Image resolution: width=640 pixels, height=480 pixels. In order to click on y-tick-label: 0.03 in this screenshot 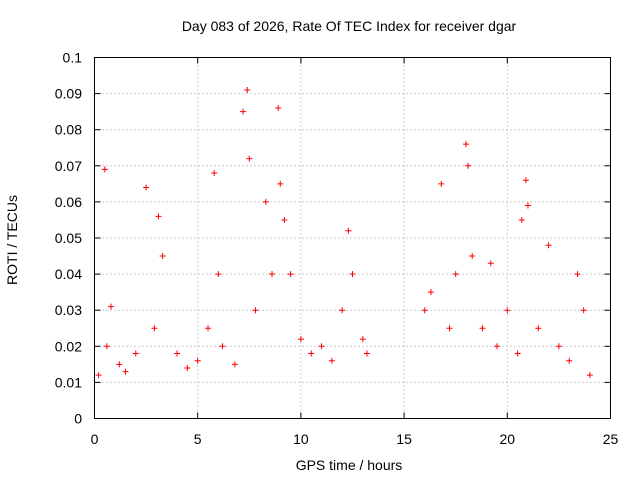, I will do `click(68, 310)`.